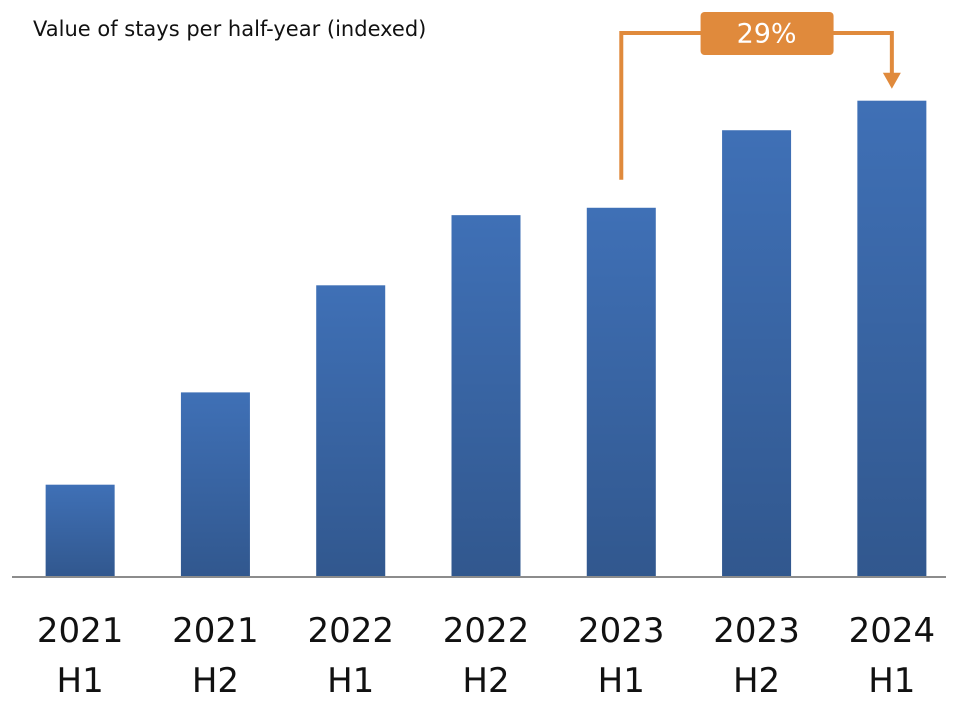 This screenshot has height=707, width=960. I want to click on x-tick-label: 2023 H2, so click(756, 656).